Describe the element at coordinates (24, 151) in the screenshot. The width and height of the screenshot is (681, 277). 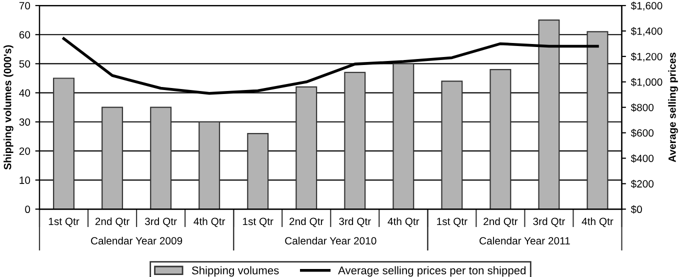
I see `y-tick-label: 20` at that location.